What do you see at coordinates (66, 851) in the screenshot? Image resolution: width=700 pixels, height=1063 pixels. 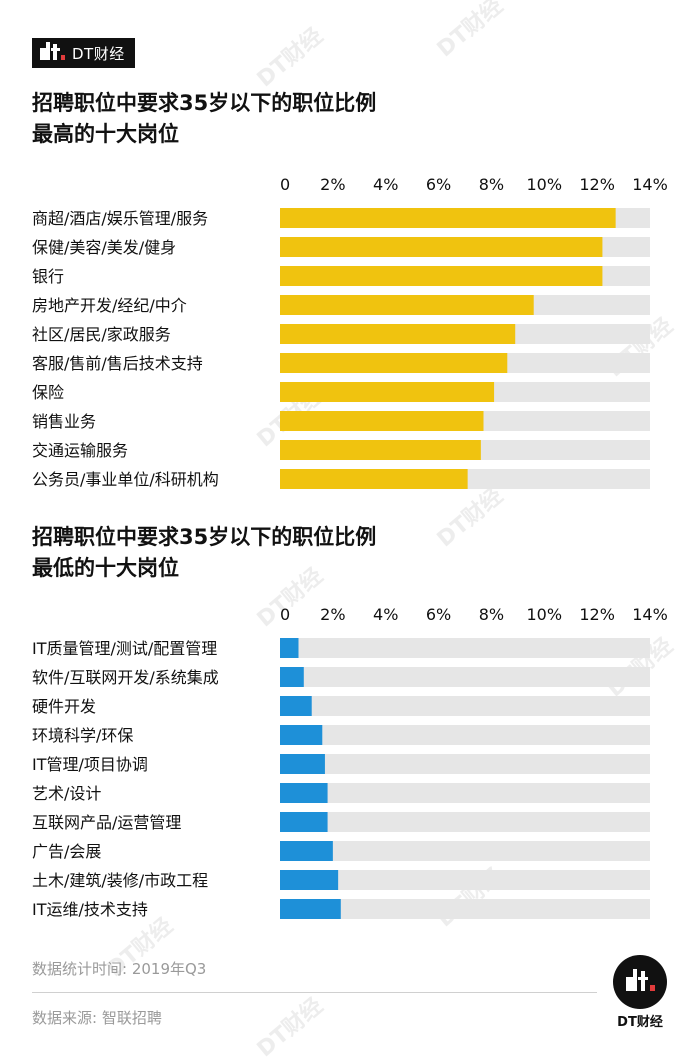 I see `category-label: 广告/会展` at bounding box center [66, 851].